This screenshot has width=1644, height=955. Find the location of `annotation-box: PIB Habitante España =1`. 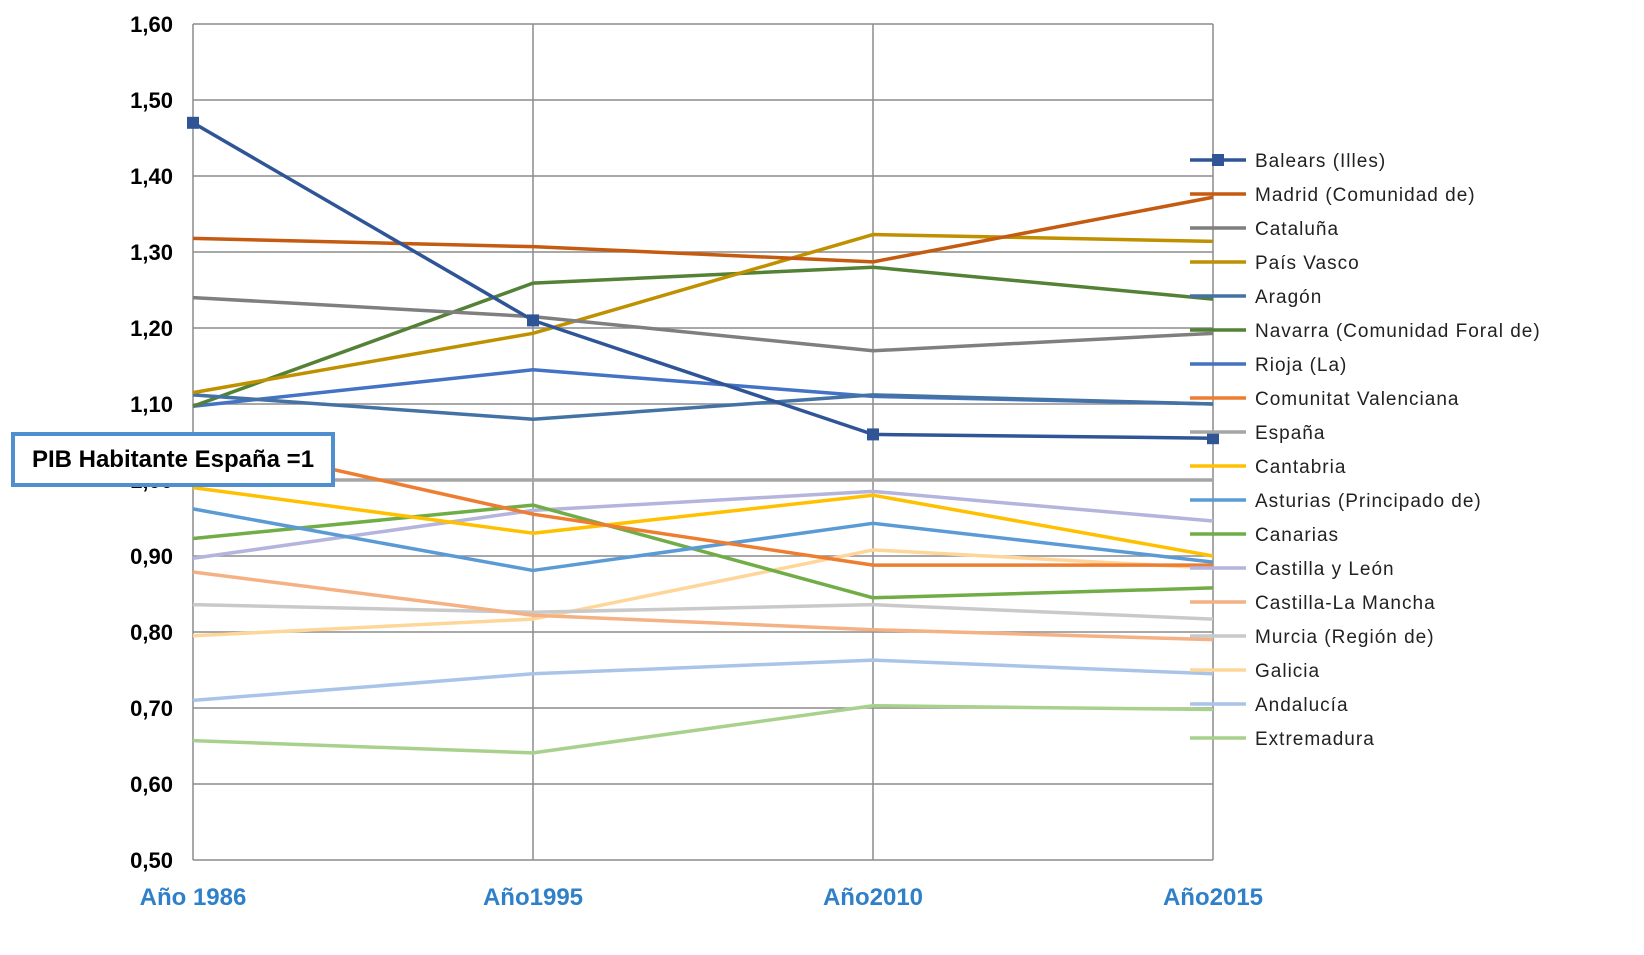

annotation-box: PIB Habitante España =1 is located at coordinates (173, 459).